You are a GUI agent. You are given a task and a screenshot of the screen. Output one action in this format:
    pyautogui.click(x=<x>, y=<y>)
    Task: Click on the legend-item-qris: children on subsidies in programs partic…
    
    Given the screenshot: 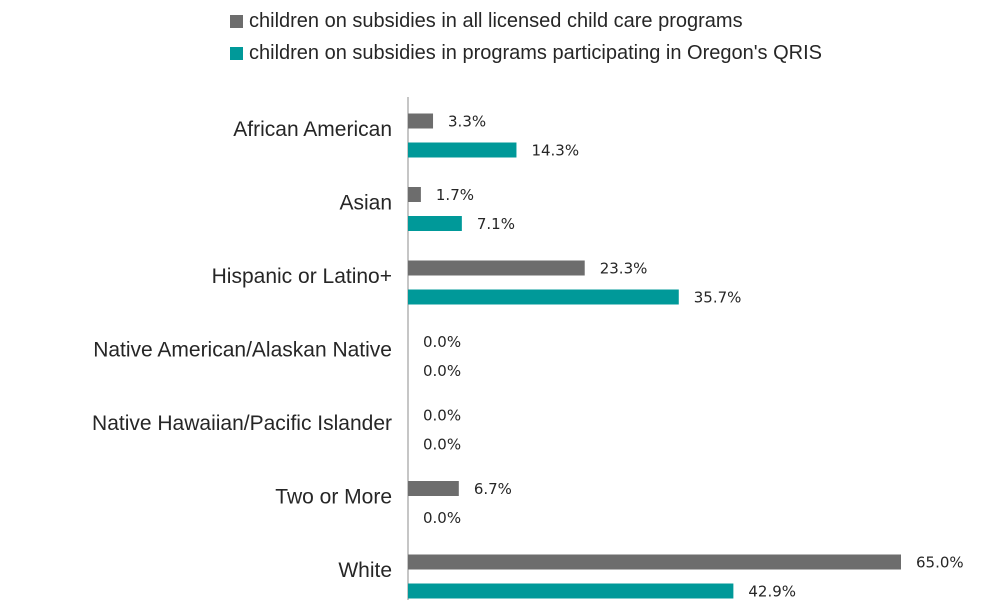 What is the action you would take?
    pyautogui.click(x=526, y=53)
    